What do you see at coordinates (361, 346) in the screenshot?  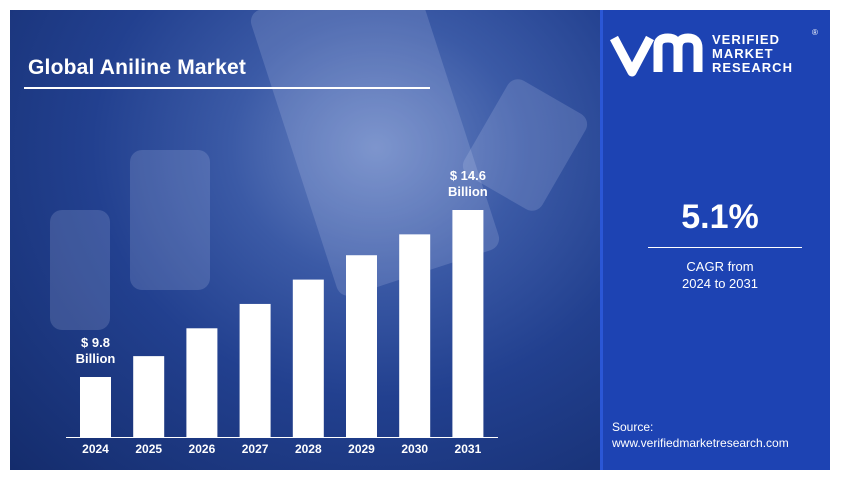 I see `bar-2029` at bounding box center [361, 346].